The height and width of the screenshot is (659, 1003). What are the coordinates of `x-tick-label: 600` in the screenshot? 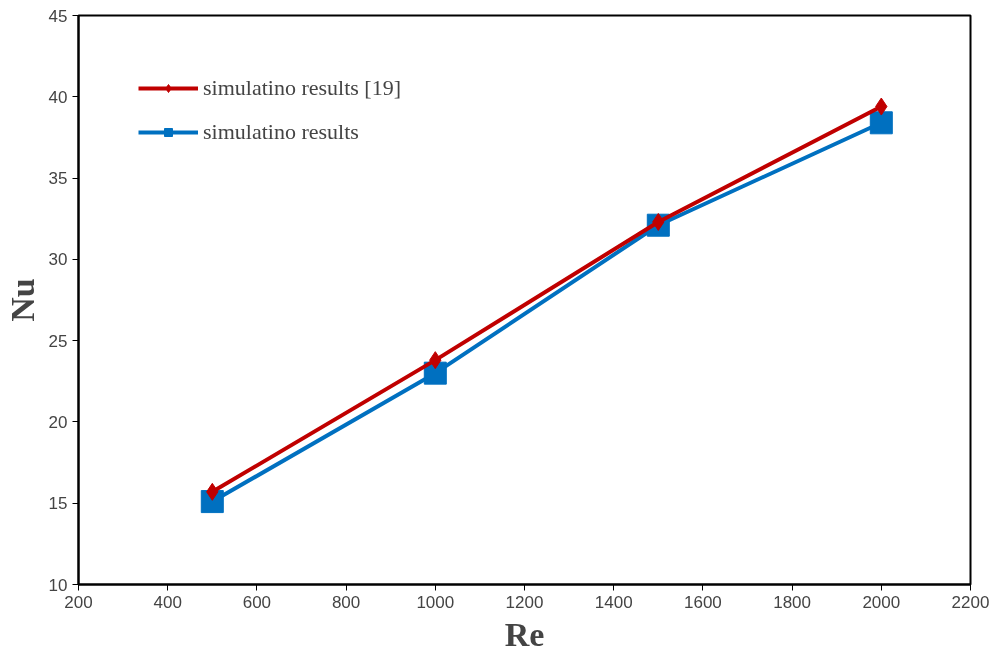 It's located at (257, 602).